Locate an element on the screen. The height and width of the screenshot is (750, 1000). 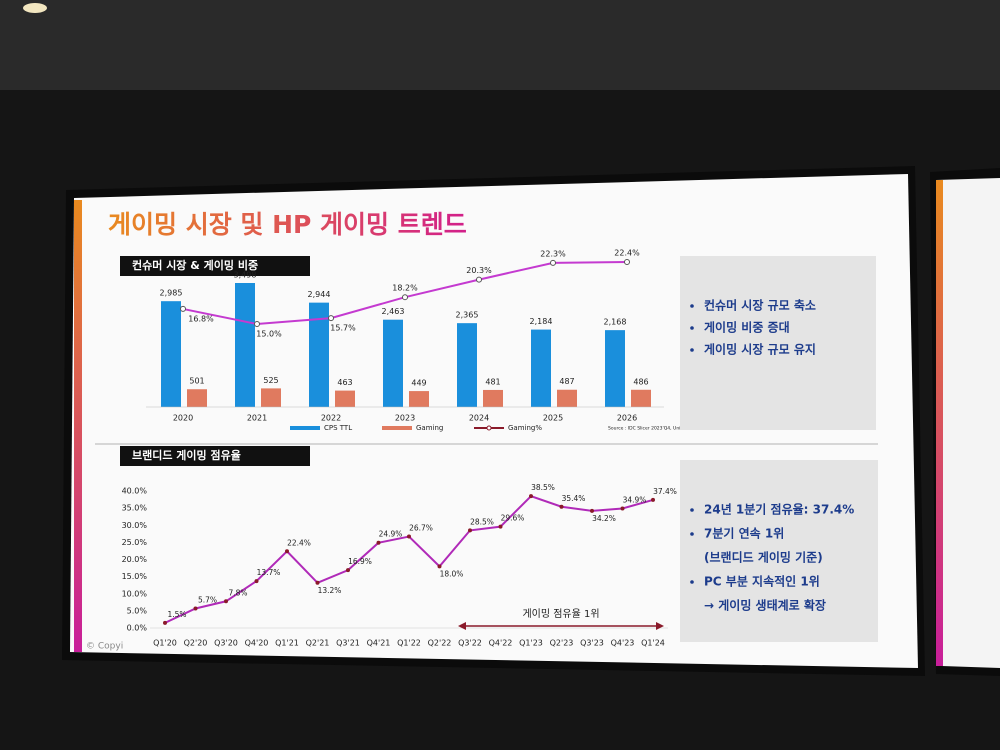
data-label: 2,985 is located at coordinates (171, 293).